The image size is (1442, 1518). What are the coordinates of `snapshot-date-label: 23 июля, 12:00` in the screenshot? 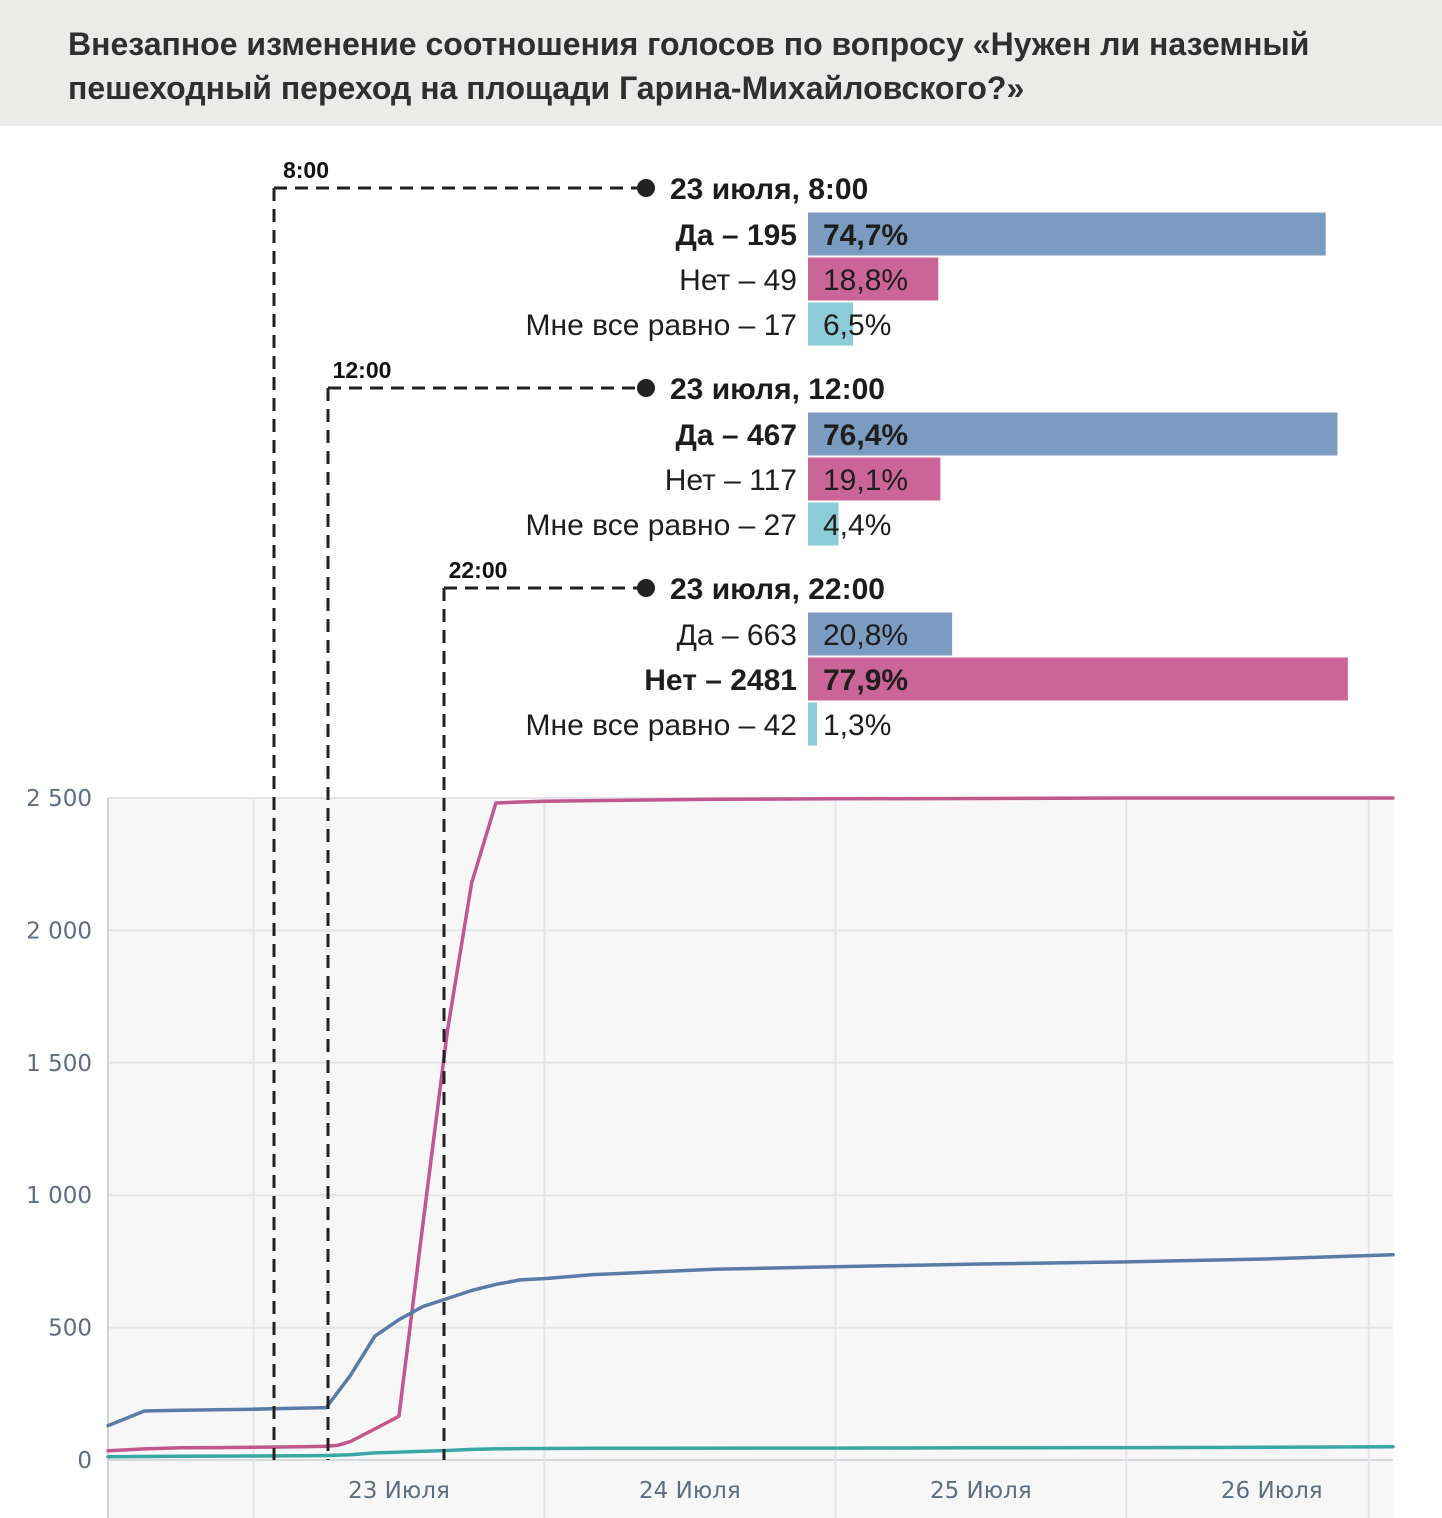 It's located at (777, 389).